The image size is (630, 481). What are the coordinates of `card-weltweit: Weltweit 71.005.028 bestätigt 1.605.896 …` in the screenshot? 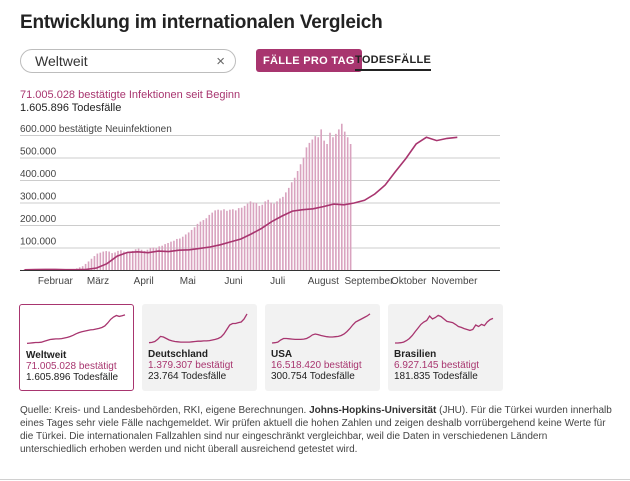 It's located at (76, 347).